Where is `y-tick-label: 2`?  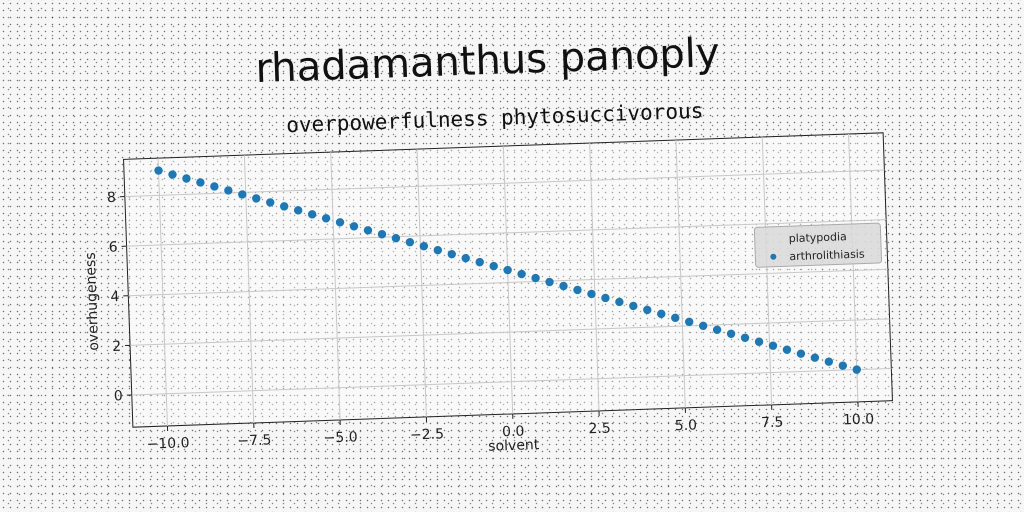 y-tick-label: 2 is located at coordinates (116, 347).